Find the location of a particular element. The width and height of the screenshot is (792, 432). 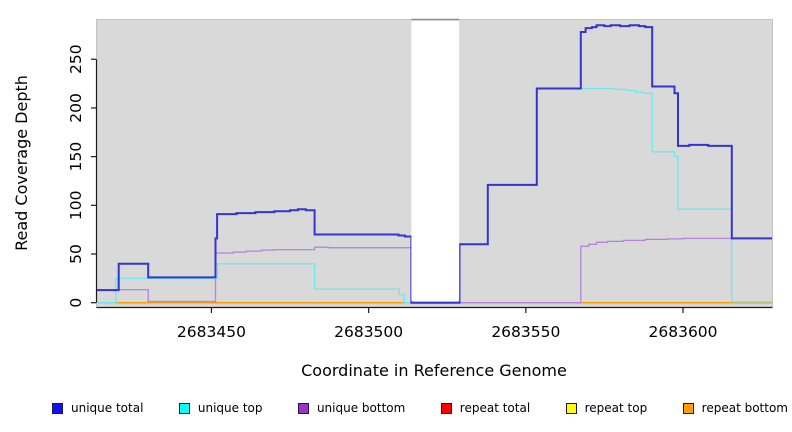

x-tick-label: 2683500 is located at coordinates (368, 332).